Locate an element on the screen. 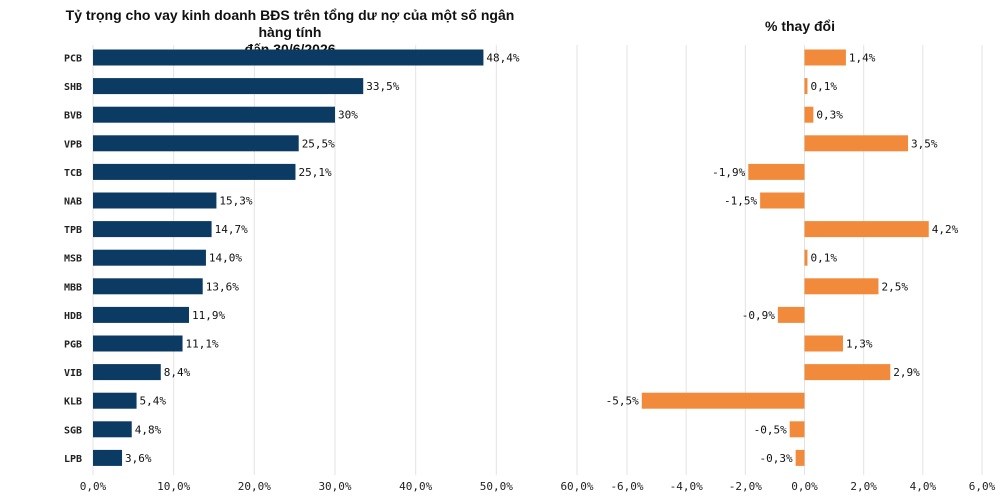 Image resolution: width=1000 pixels, height=504 pixels. right-x-tick-label: -6,0% is located at coordinates (626, 486).